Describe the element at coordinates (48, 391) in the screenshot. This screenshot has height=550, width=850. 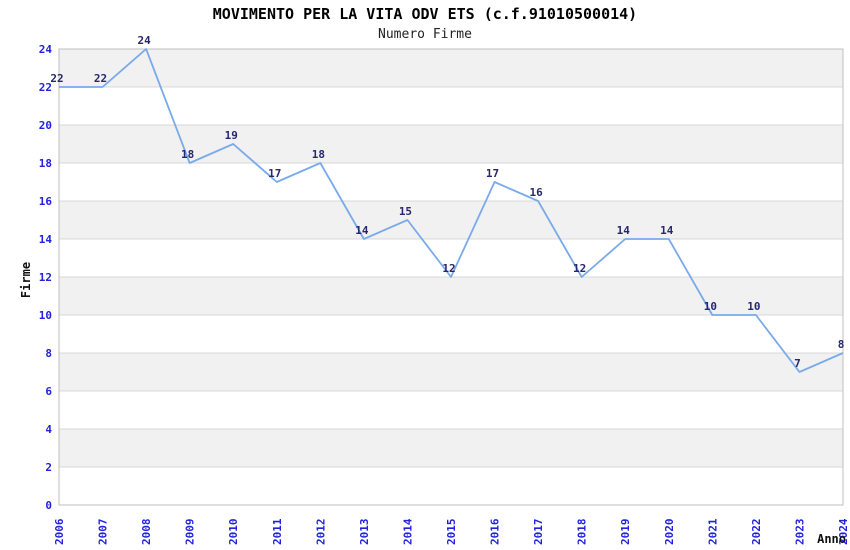
I see `y-tick-label: 6` at that location.